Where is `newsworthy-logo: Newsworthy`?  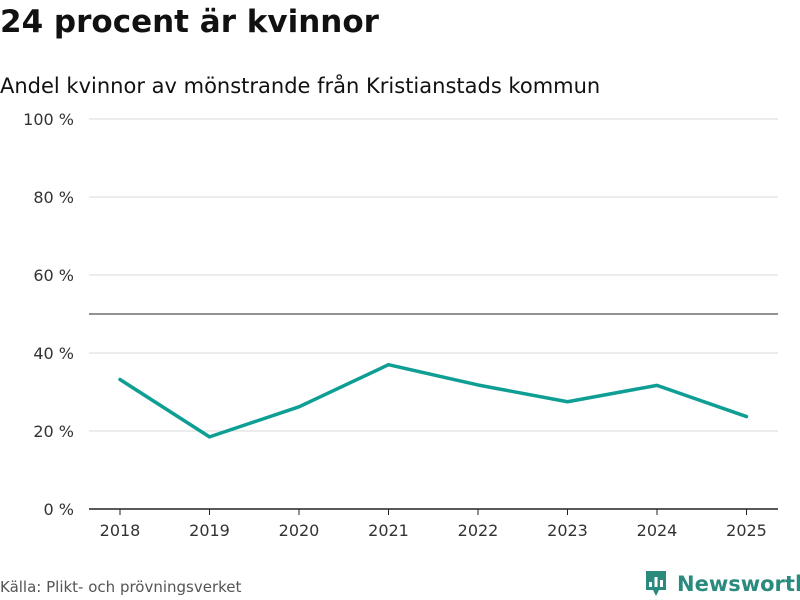 newsworthy-logo: Newsworthy is located at coordinates (722, 584).